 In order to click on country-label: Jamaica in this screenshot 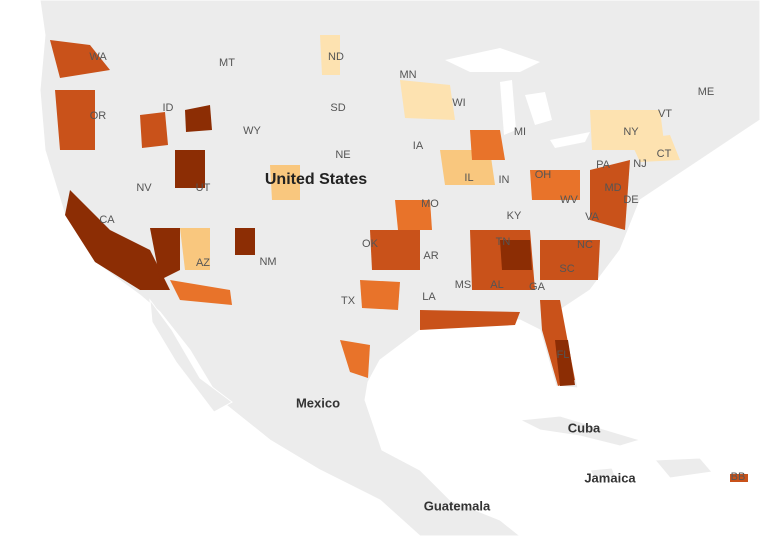, I will do `click(610, 477)`.